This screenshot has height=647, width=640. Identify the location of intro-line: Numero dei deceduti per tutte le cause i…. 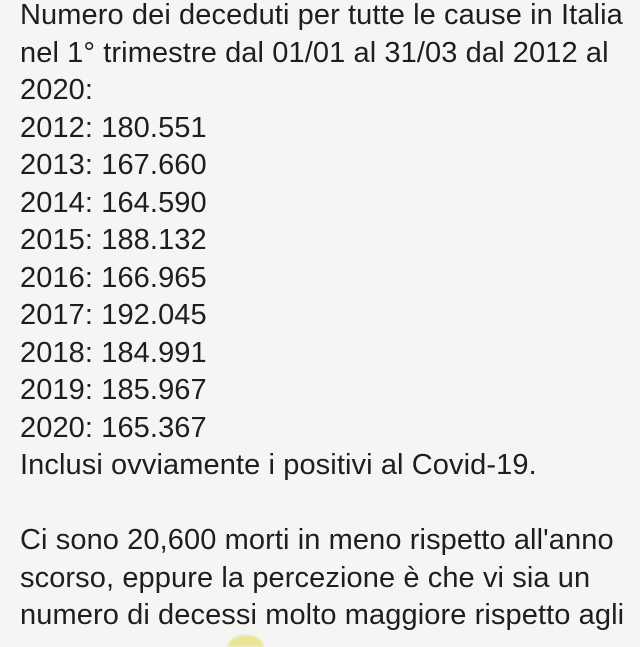
(321, 15).